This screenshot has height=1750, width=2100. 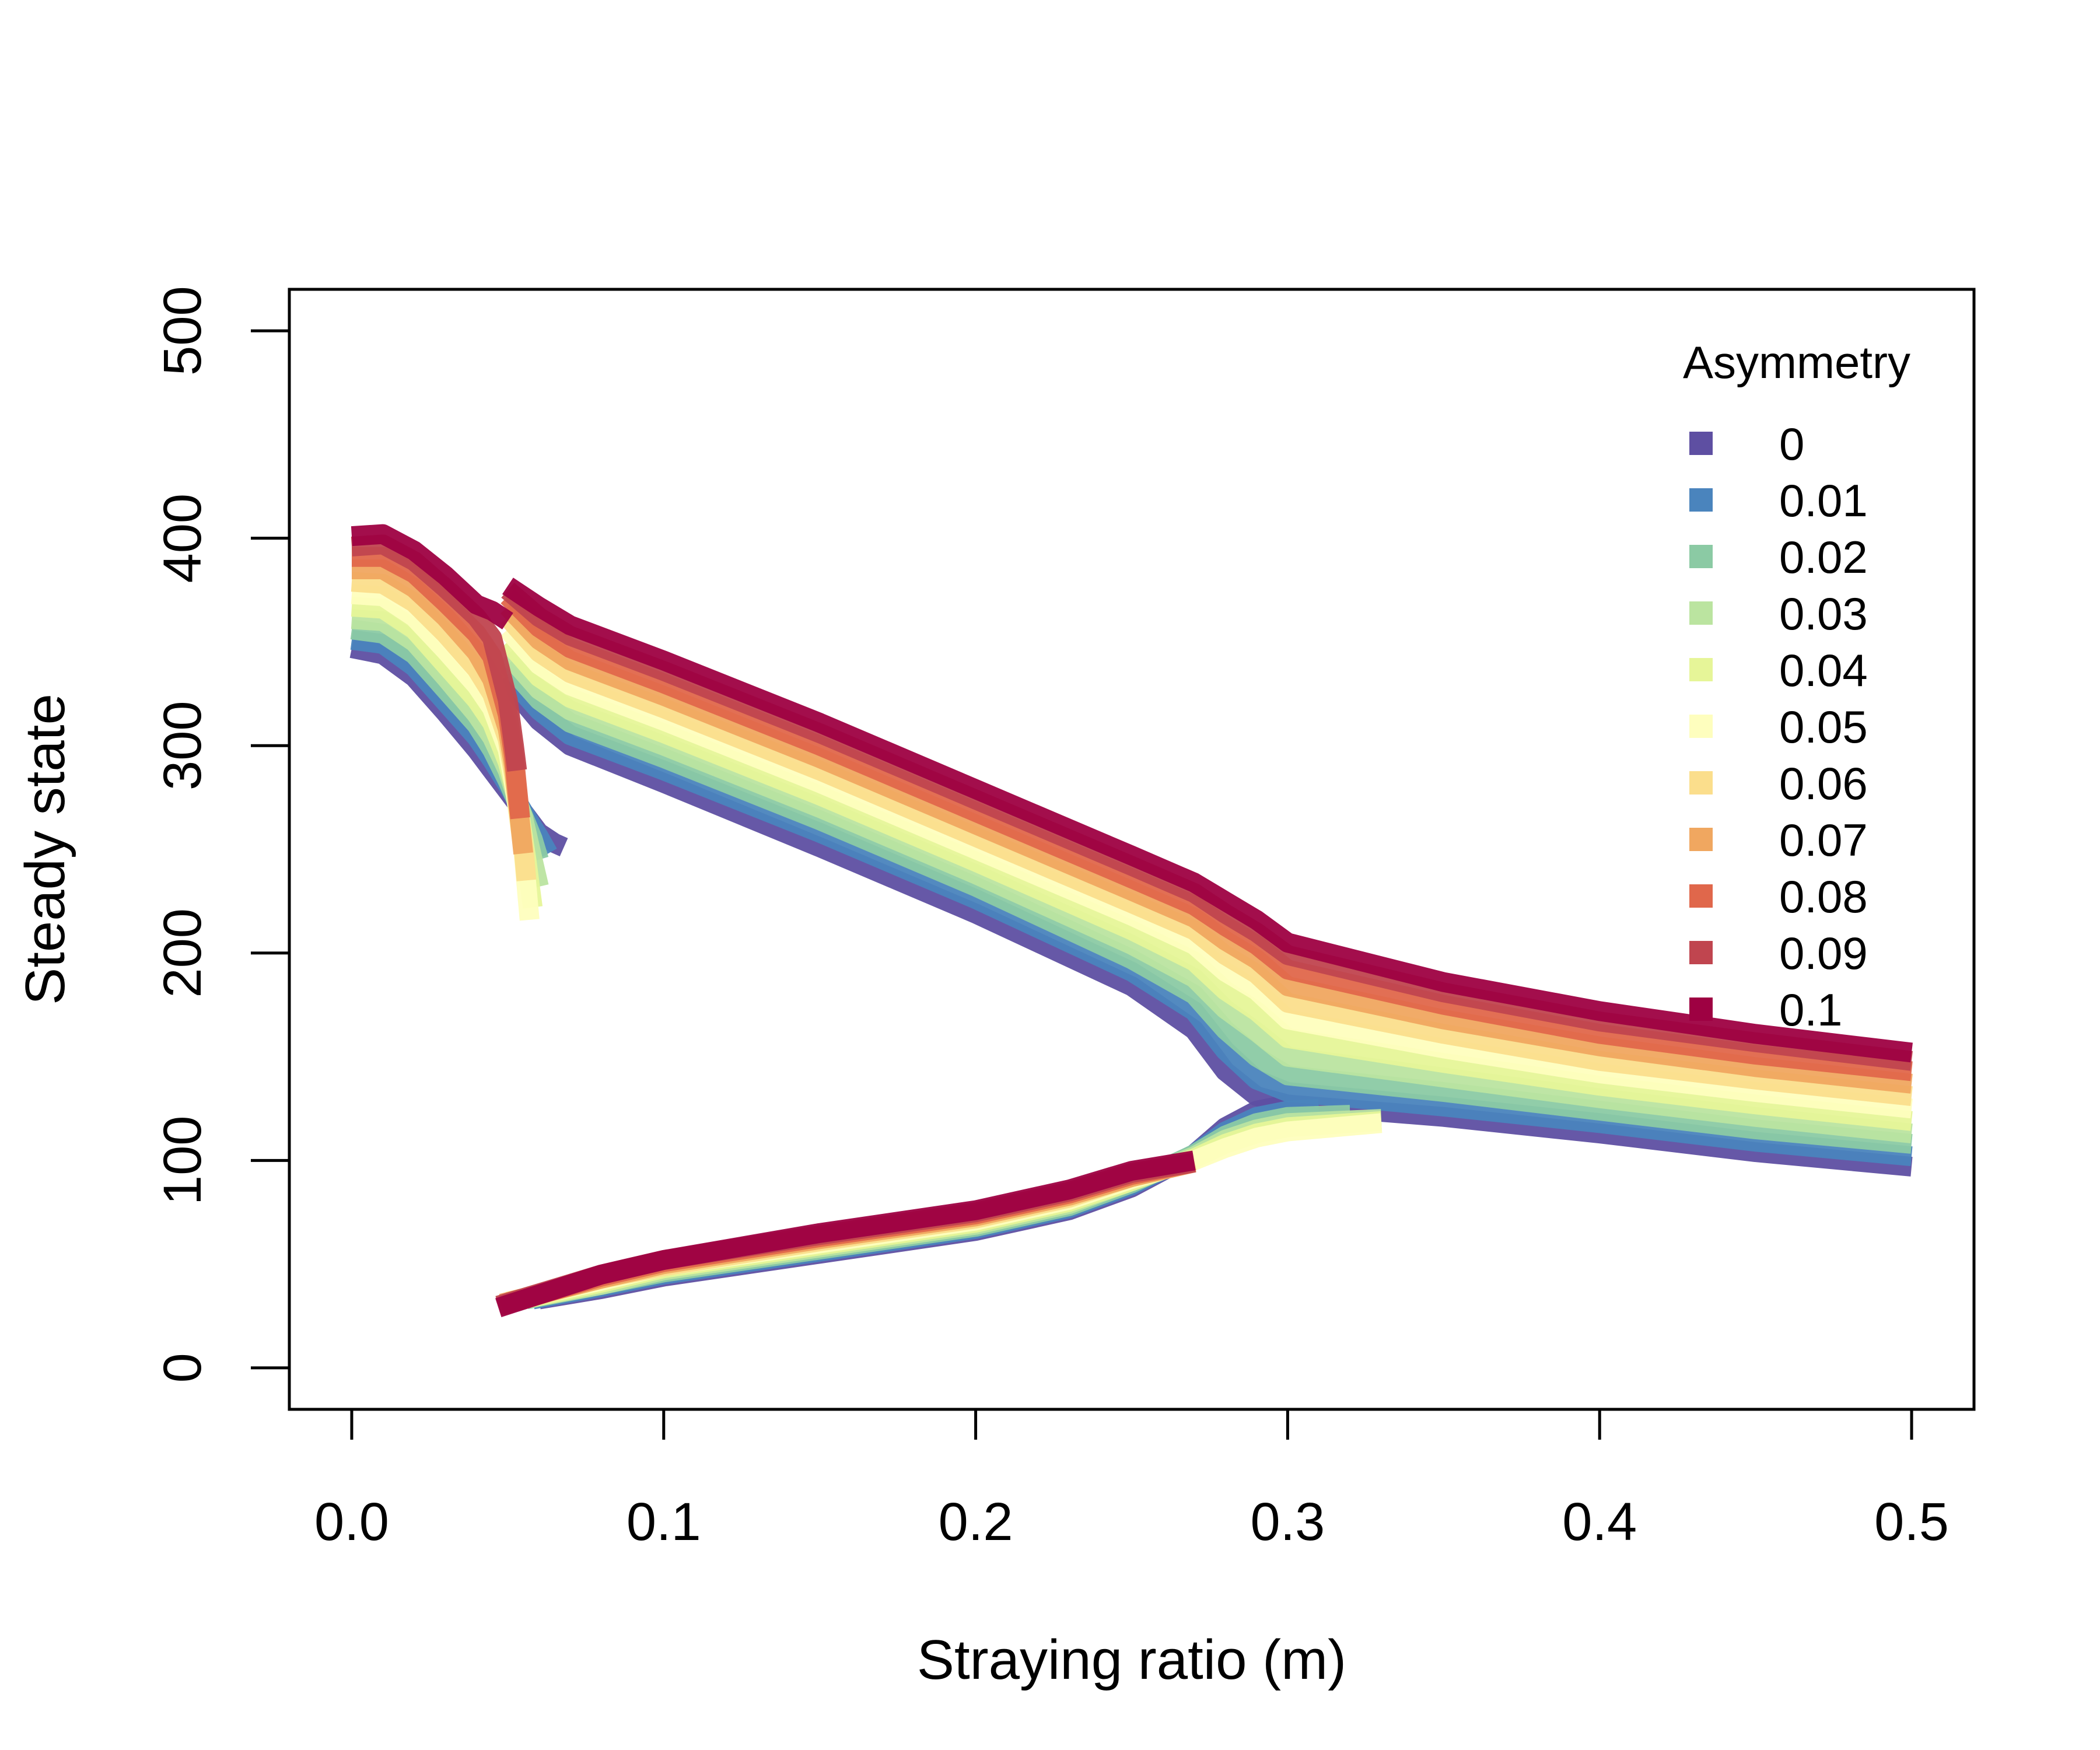 What do you see at coordinates (1911, 1522) in the screenshot?
I see `x-tick-label: 0.5` at bounding box center [1911, 1522].